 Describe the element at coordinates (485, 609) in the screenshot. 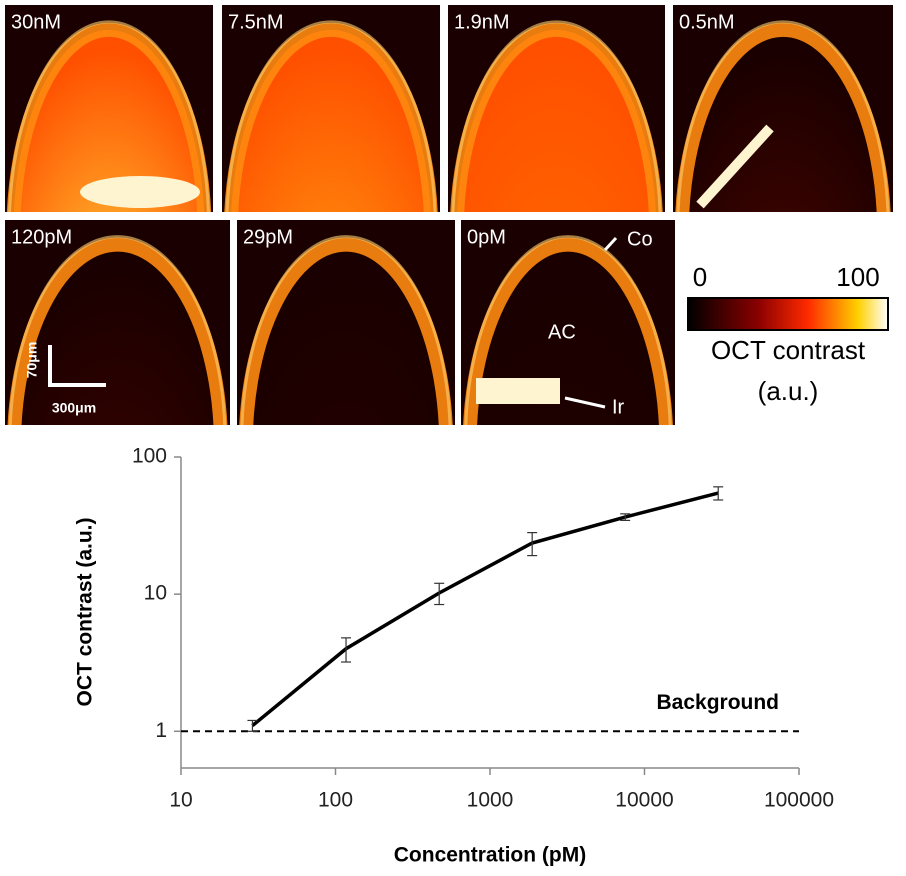

I see `data-line` at that location.